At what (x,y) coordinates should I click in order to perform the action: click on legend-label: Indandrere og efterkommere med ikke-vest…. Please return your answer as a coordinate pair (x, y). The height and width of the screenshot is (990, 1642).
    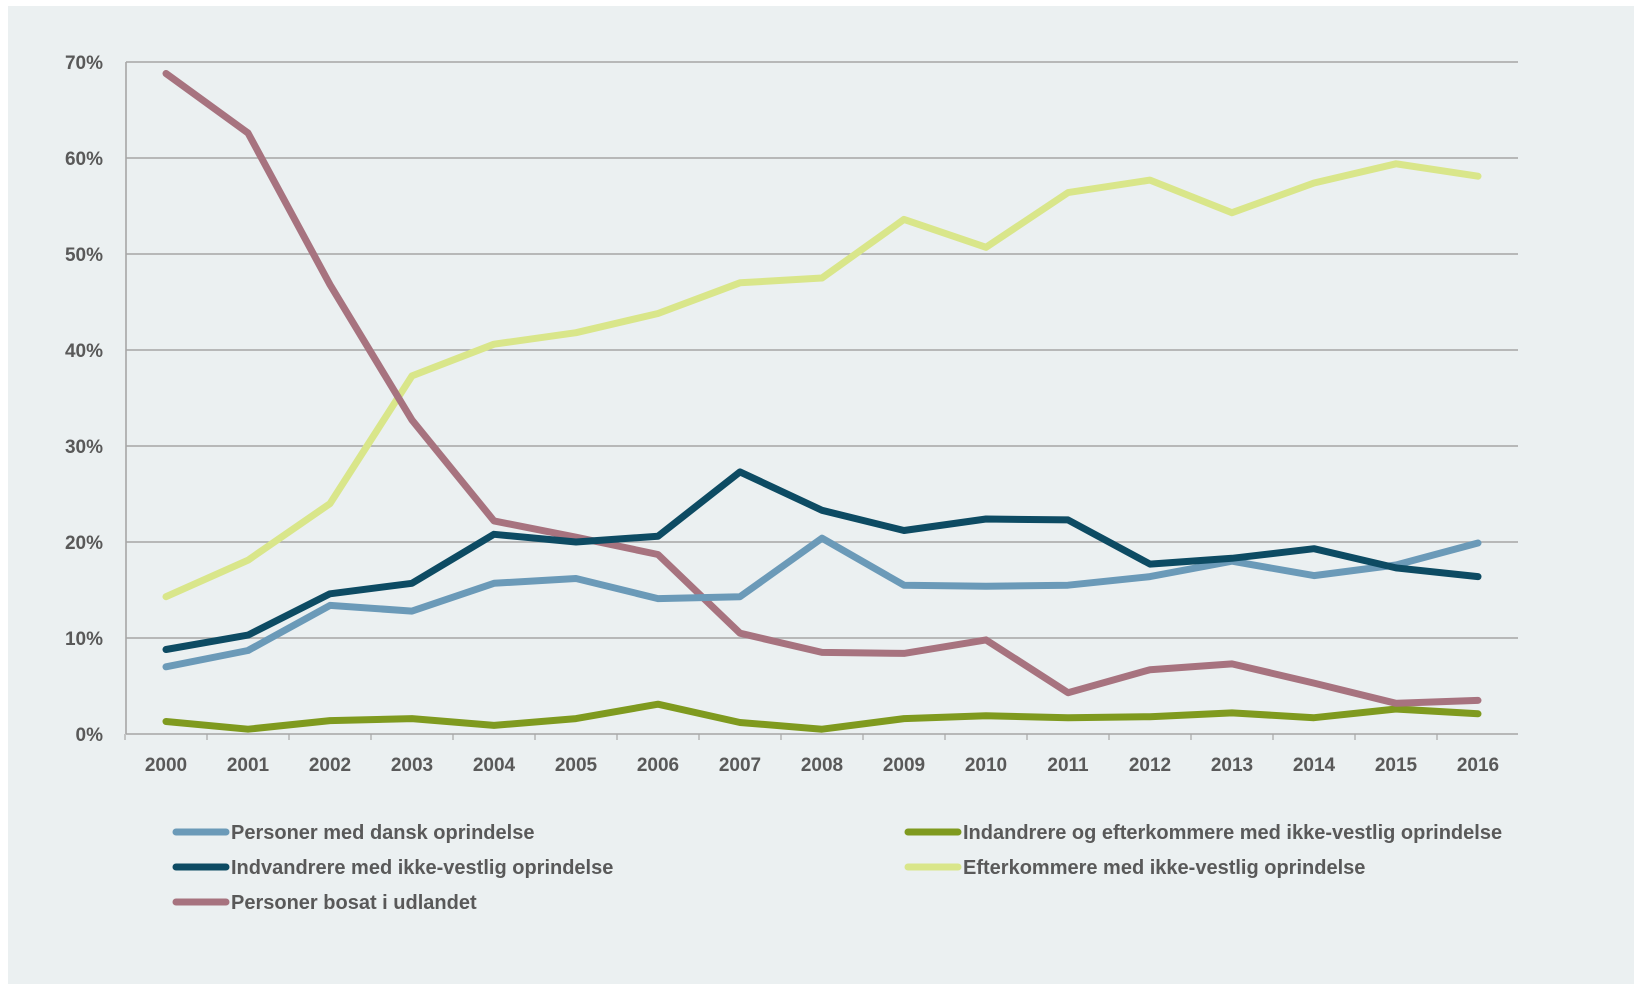
    Looking at the image, I should click on (1232, 833).